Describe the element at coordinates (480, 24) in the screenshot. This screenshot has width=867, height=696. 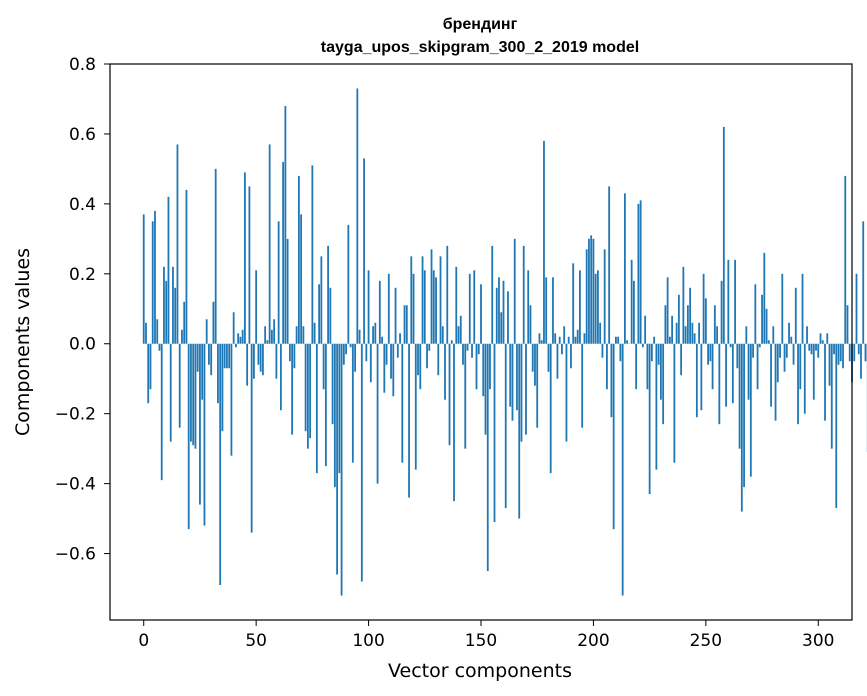
I see `chart-title-line1: брендинг` at that location.